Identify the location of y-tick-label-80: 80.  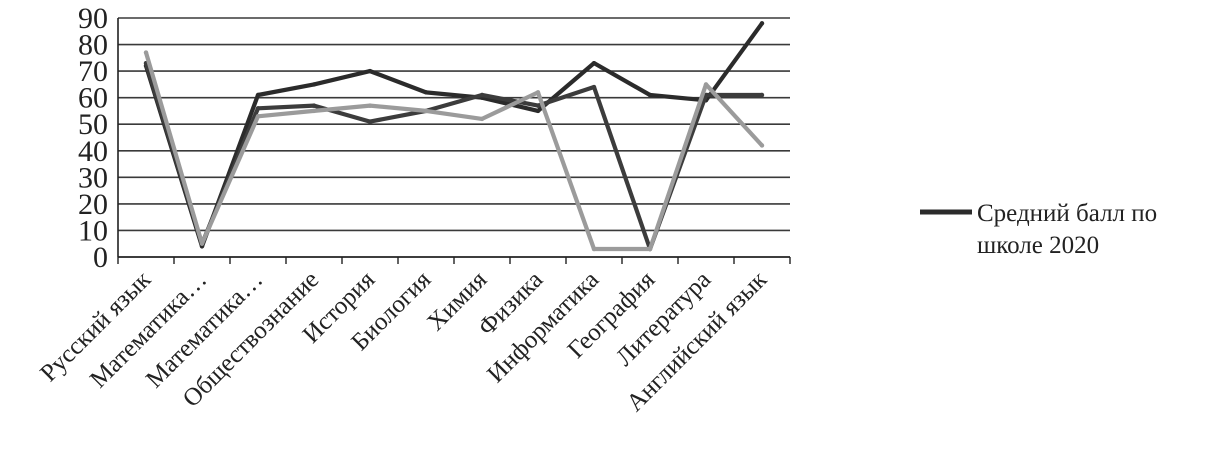
(93, 45).